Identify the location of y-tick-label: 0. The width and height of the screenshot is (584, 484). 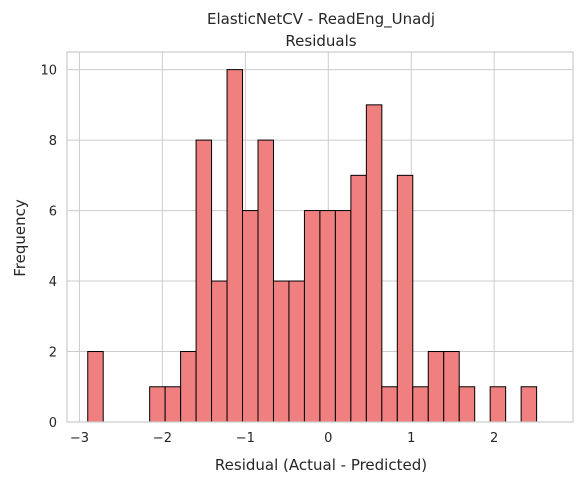
(53, 423).